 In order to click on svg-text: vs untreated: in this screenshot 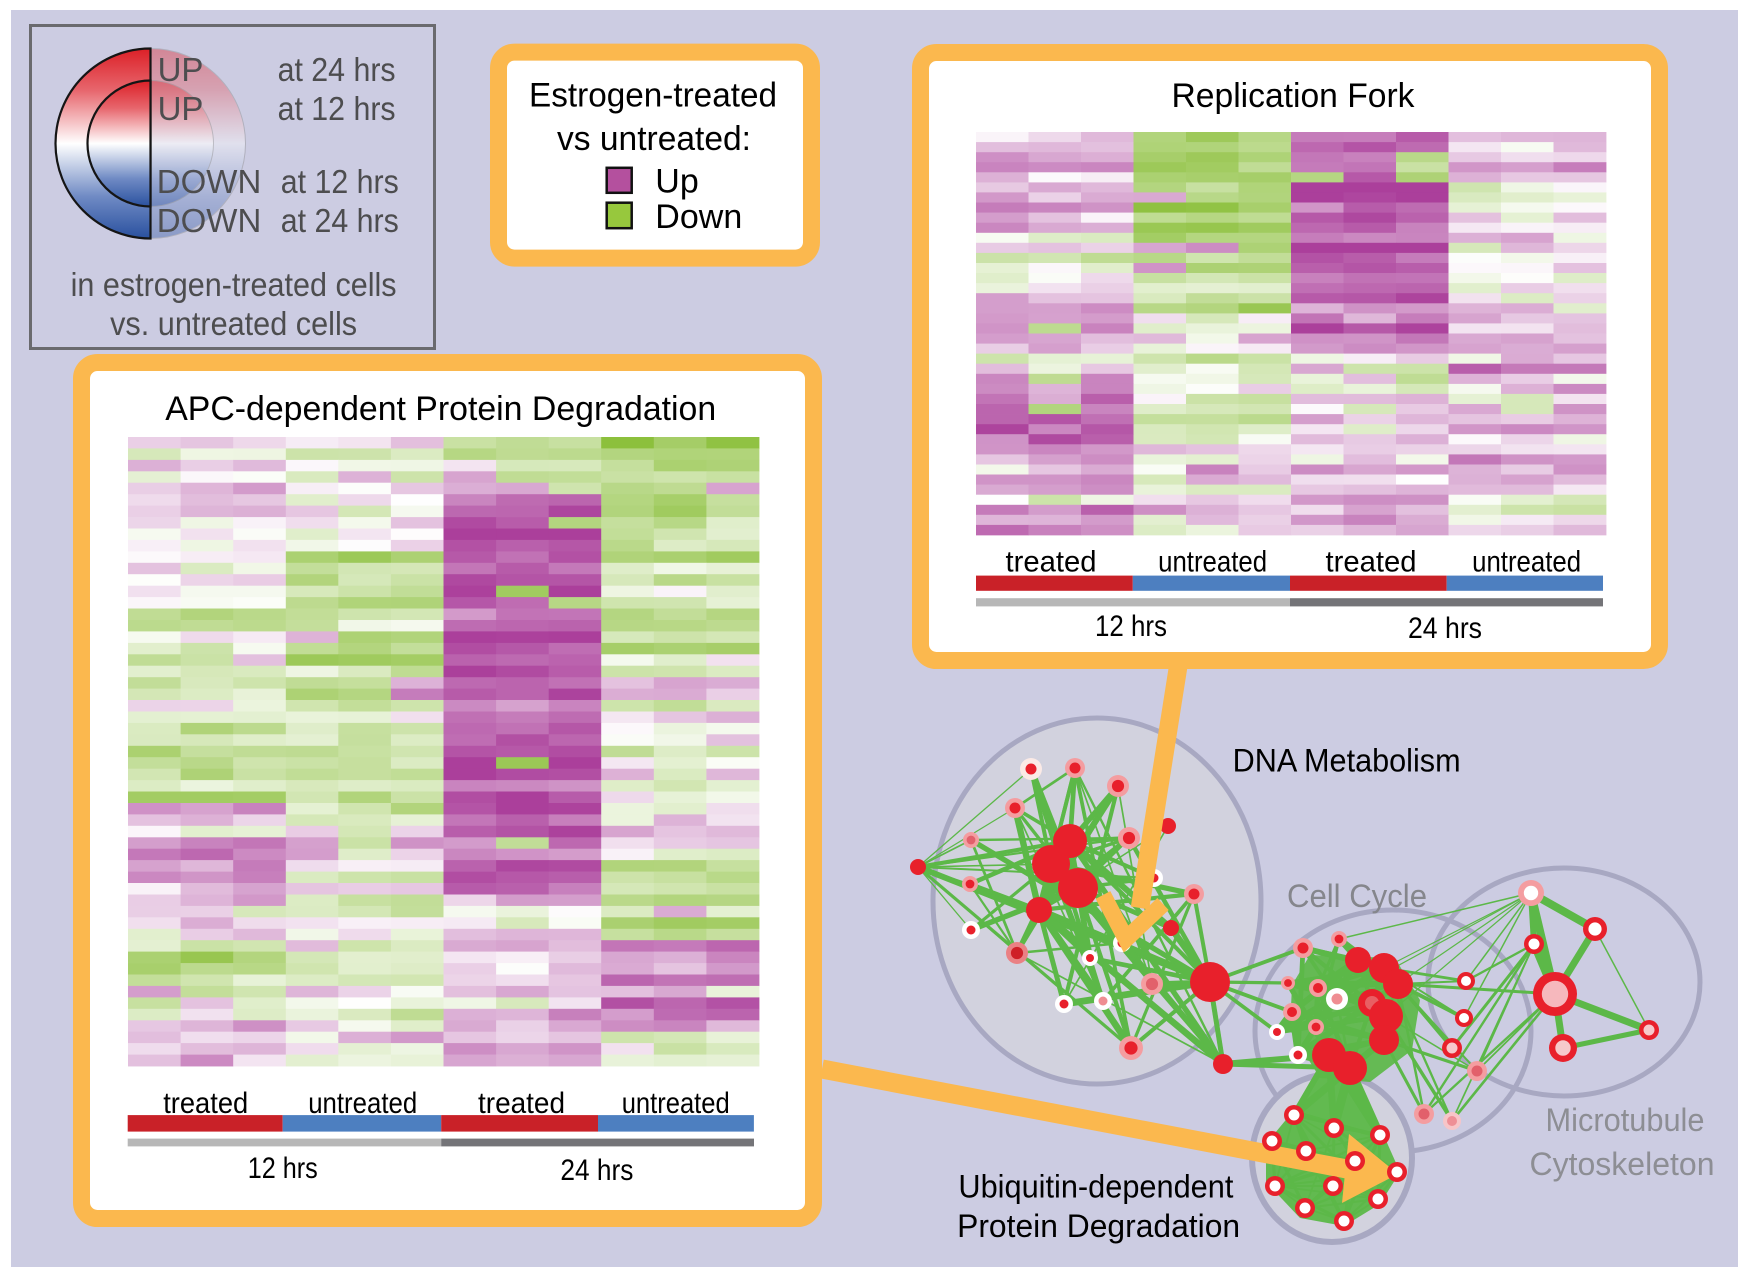, I will do `click(654, 139)`.